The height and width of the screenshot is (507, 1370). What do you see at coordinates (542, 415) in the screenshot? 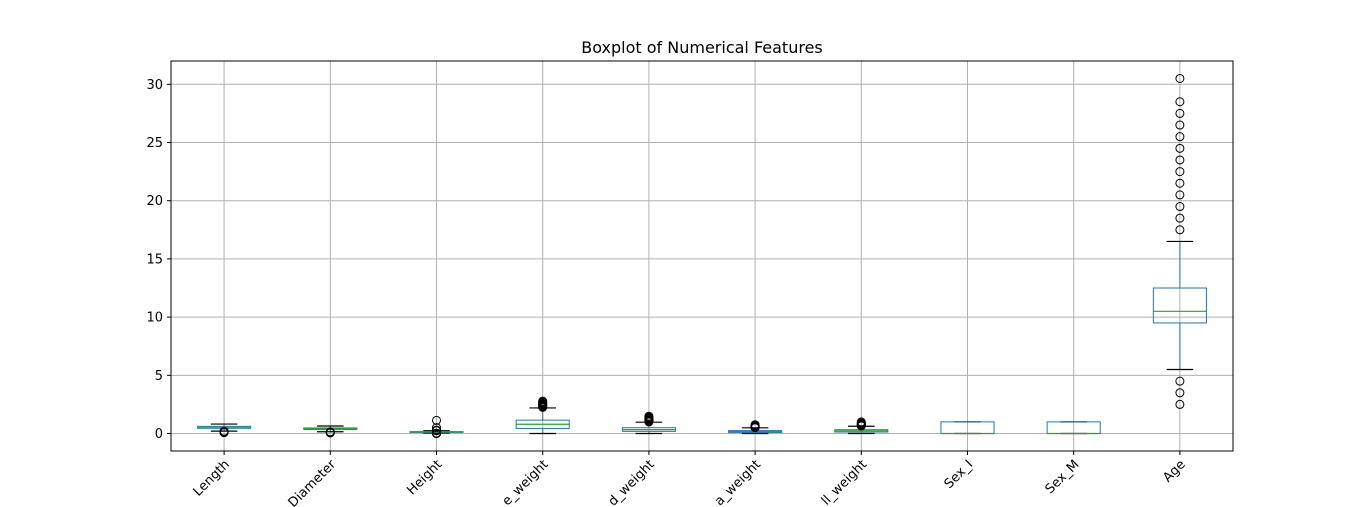
I see `box-whole-weight` at bounding box center [542, 415].